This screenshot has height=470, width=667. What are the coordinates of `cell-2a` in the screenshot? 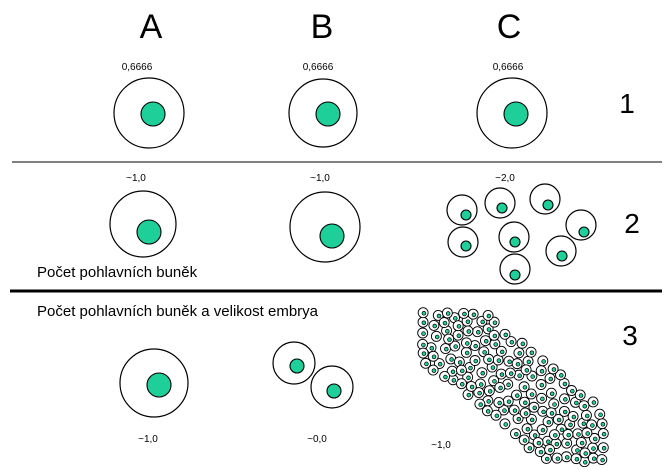 It's located at (143, 224).